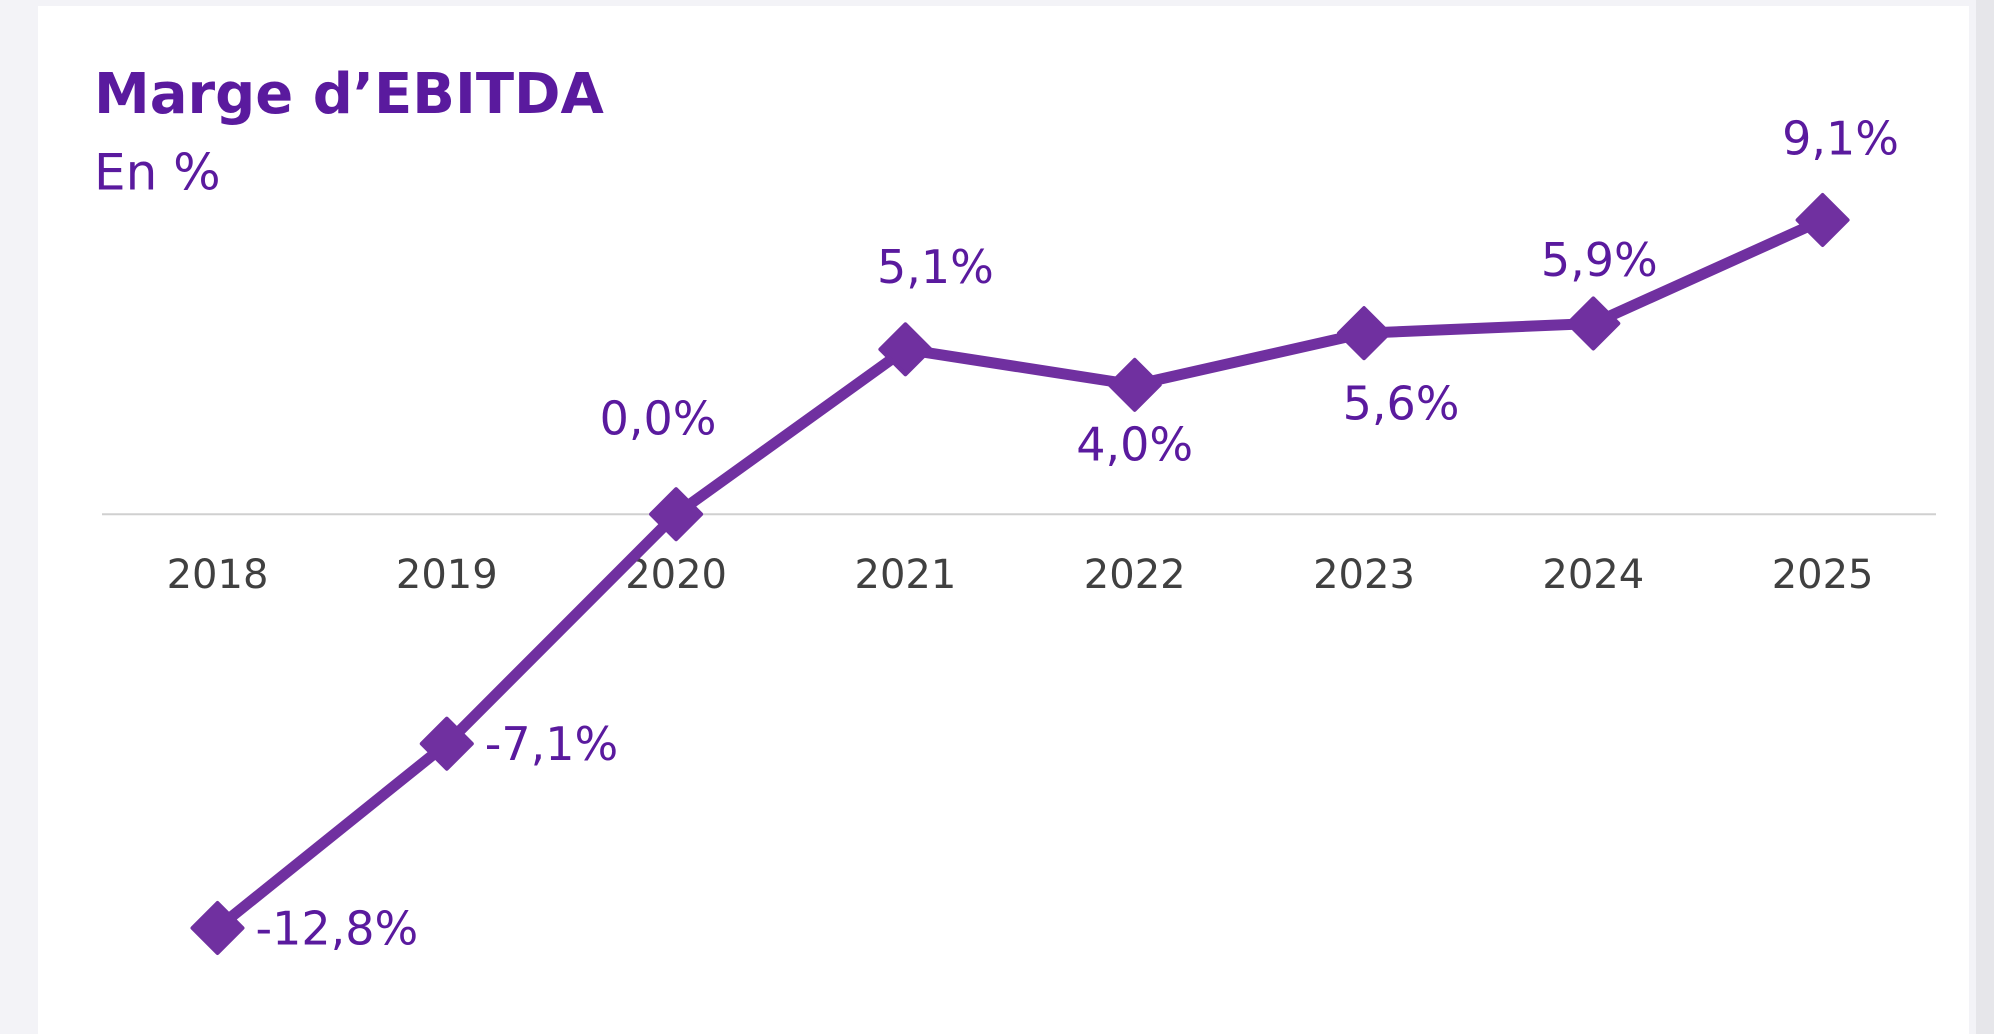 This screenshot has width=1994, height=1034. What do you see at coordinates (1401, 404) in the screenshot?
I see `data-label: 5,6%` at bounding box center [1401, 404].